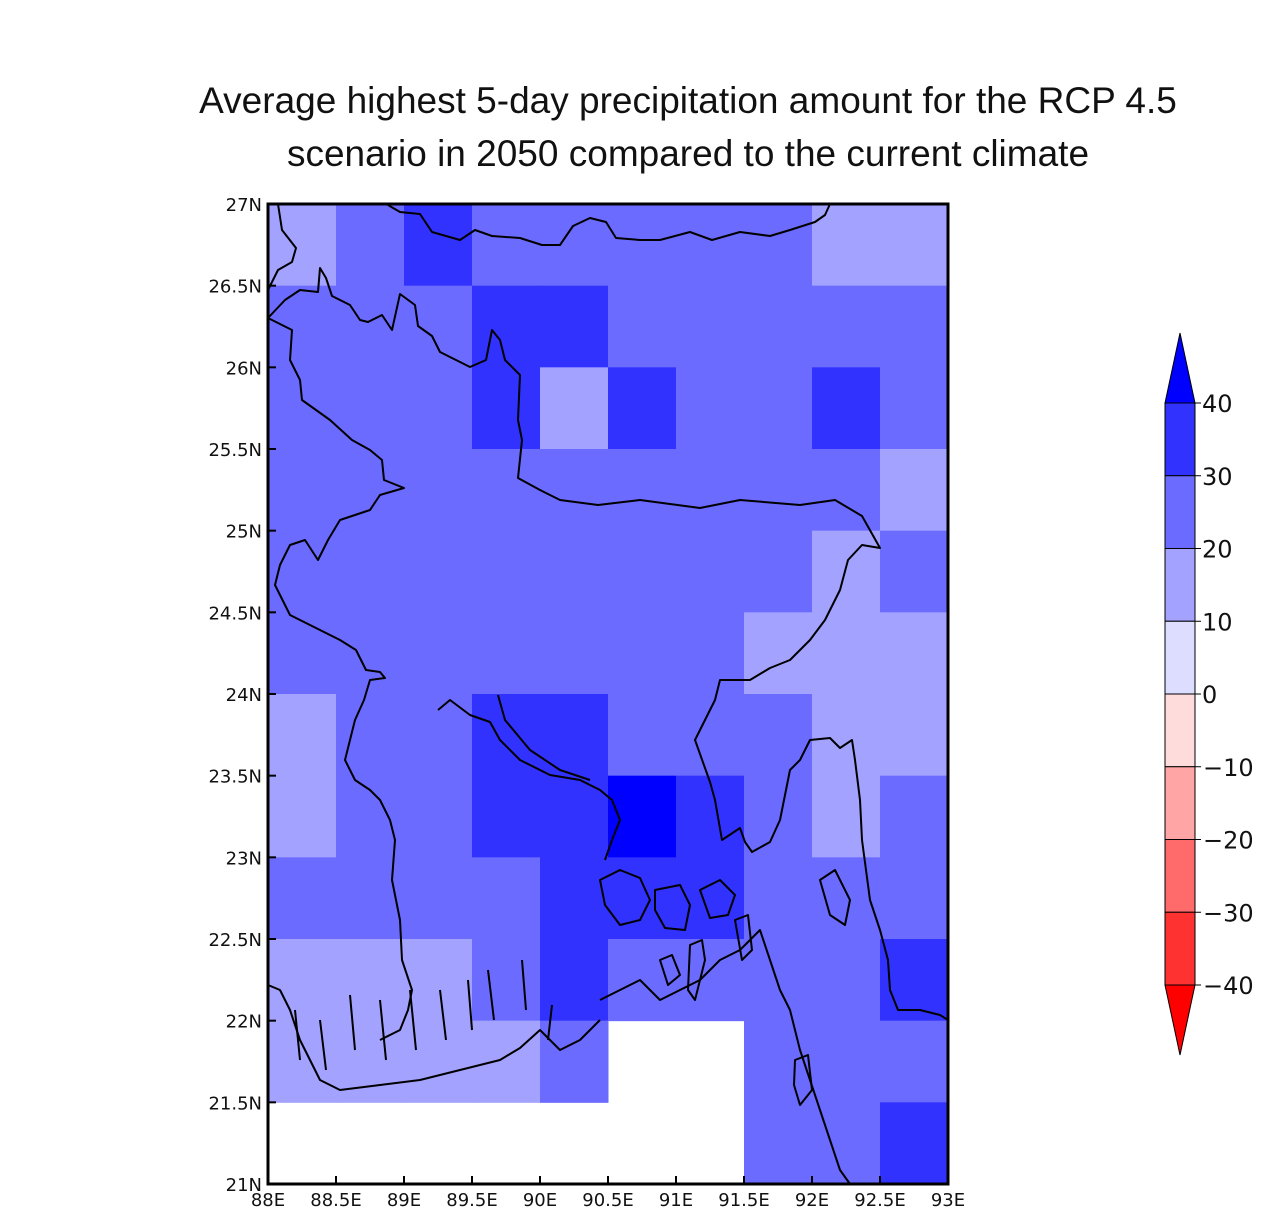 This screenshot has width=1288, height=1229. I want to click on meghna-river, so click(529, 780).